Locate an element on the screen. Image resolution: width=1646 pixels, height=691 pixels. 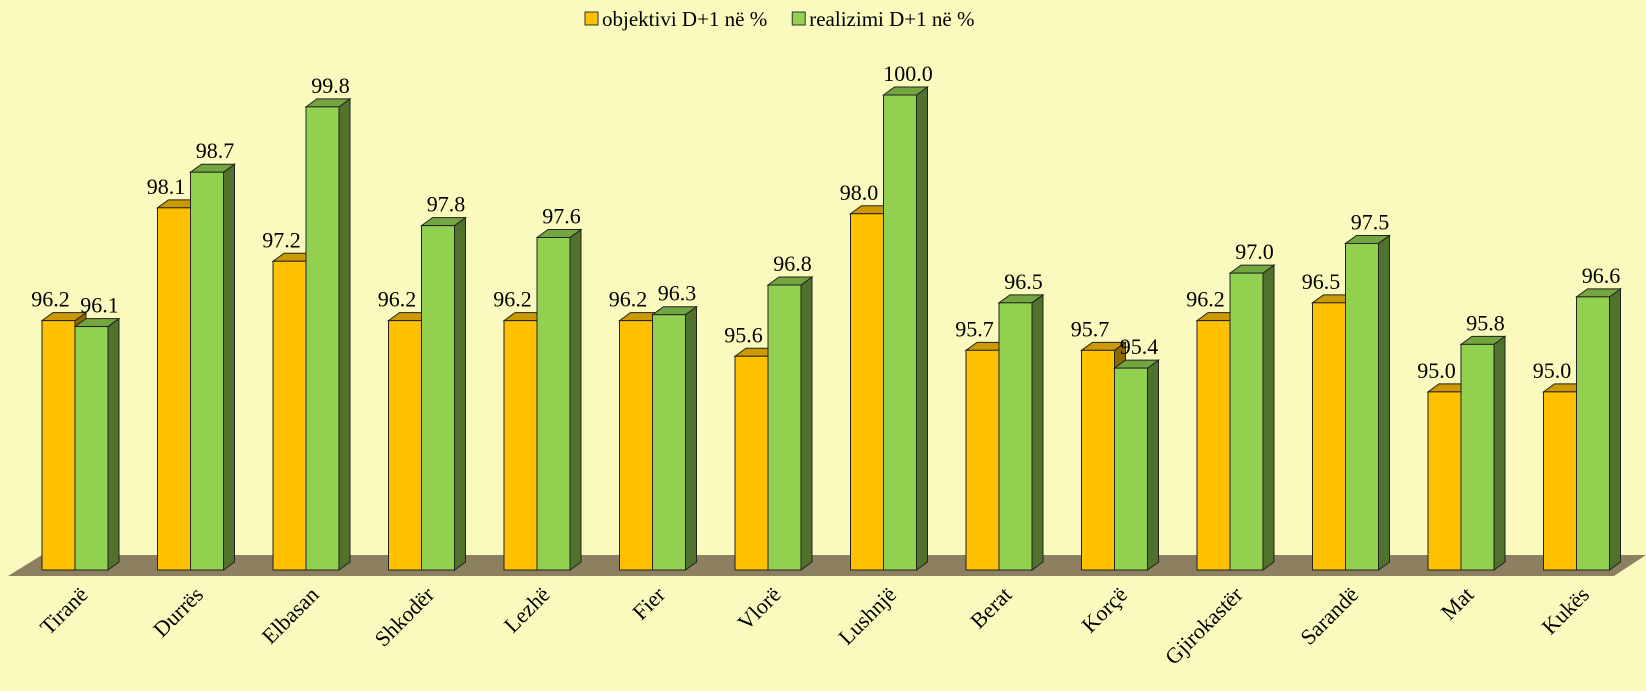
value-label: 95.6 is located at coordinates (743, 334).